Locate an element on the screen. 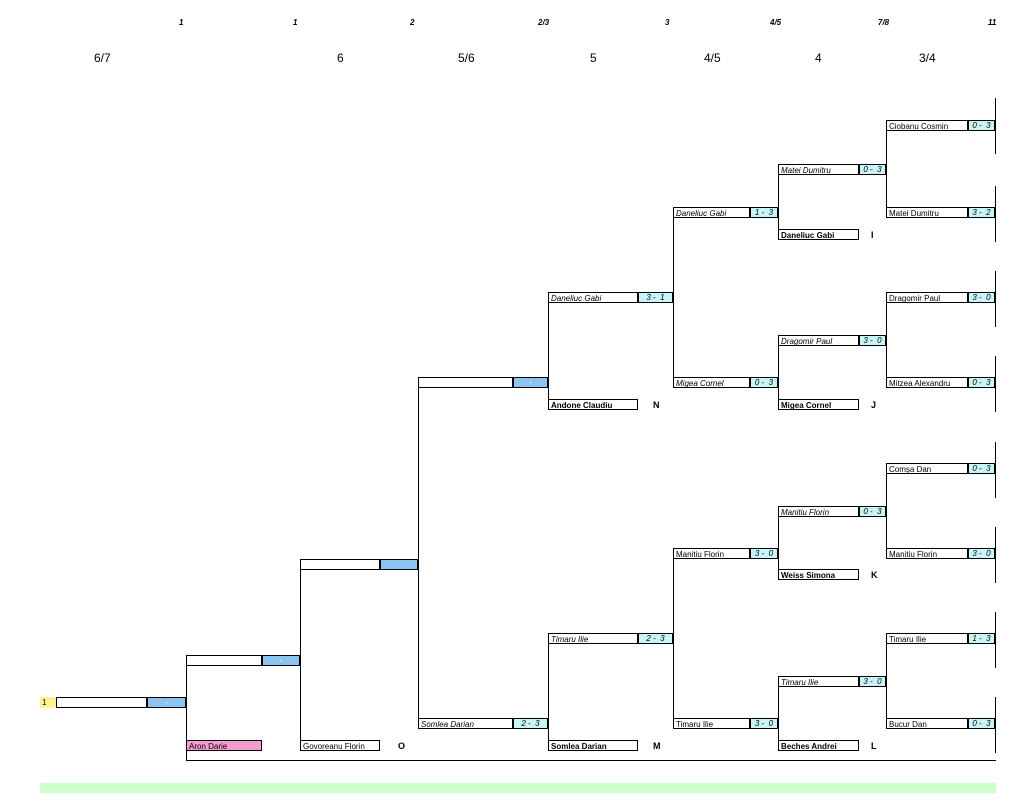  column-header: 4 is located at coordinates (818, 58).